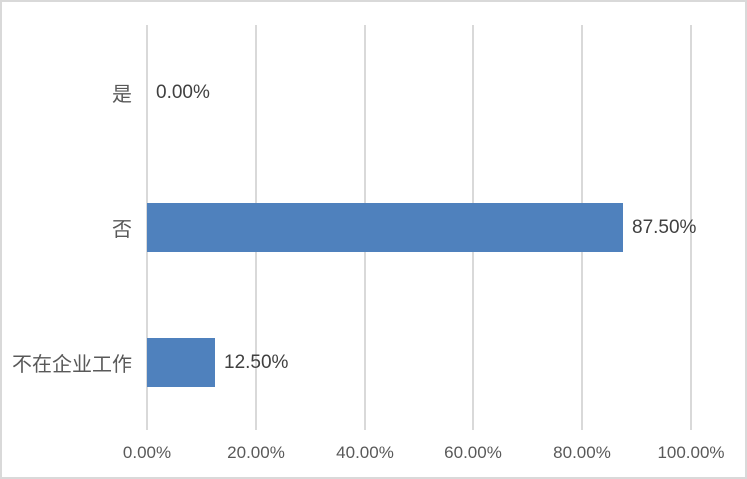 This screenshot has width=747, height=479. Describe the element at coordinates (183, 92) in the screenshot. I see `value-label-yes: 0.00%` at that location.